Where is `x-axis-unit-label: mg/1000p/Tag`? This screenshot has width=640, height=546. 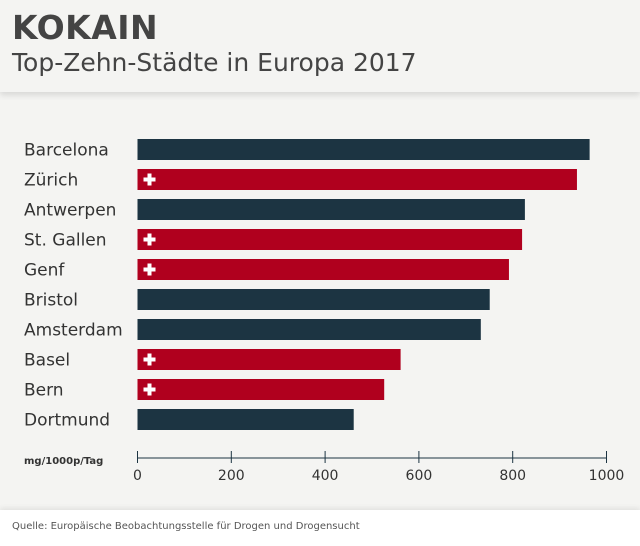 x-axis-unit-label: mg/1000p/Tag is located at coordinates (63, 461).